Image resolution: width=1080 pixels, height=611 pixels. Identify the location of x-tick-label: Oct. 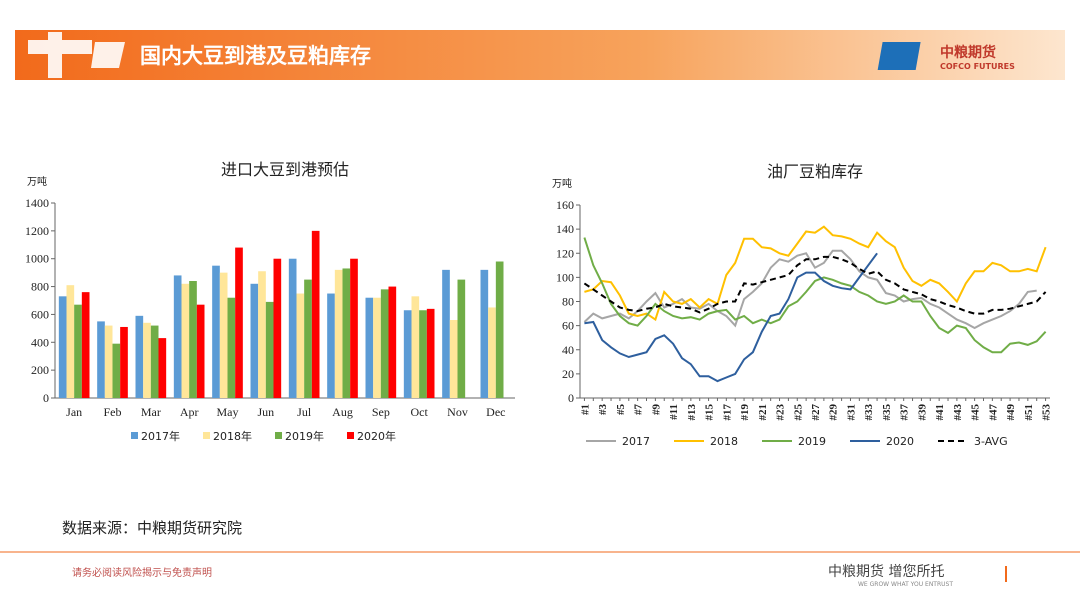
(420, 412).